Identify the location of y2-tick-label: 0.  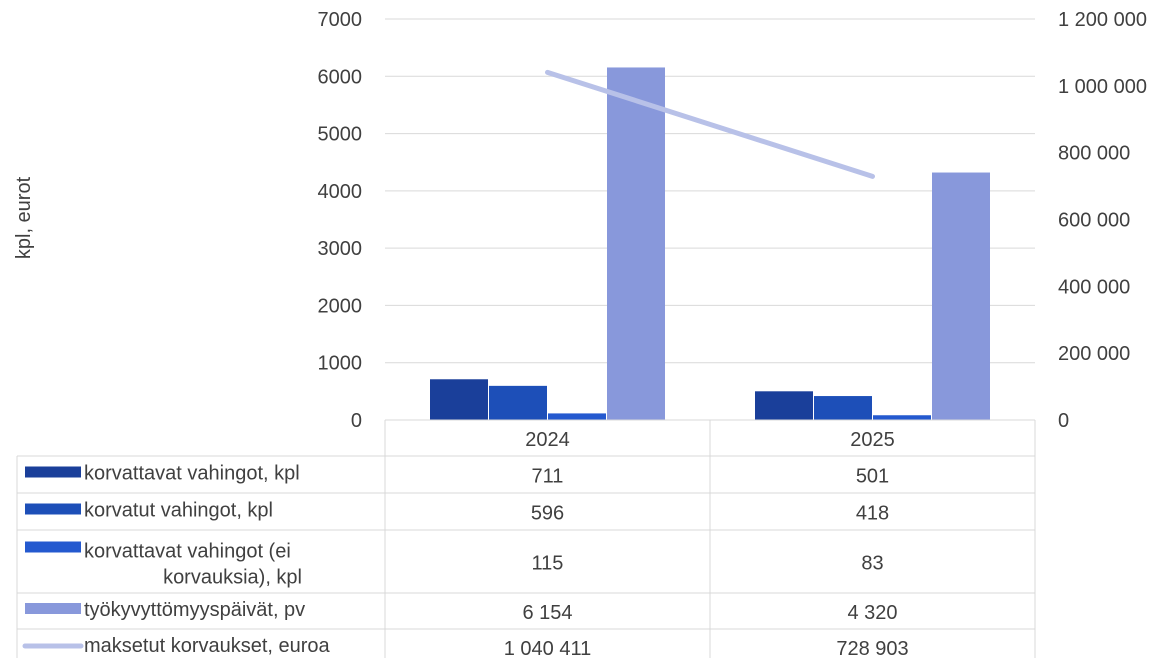
(1063, 421).